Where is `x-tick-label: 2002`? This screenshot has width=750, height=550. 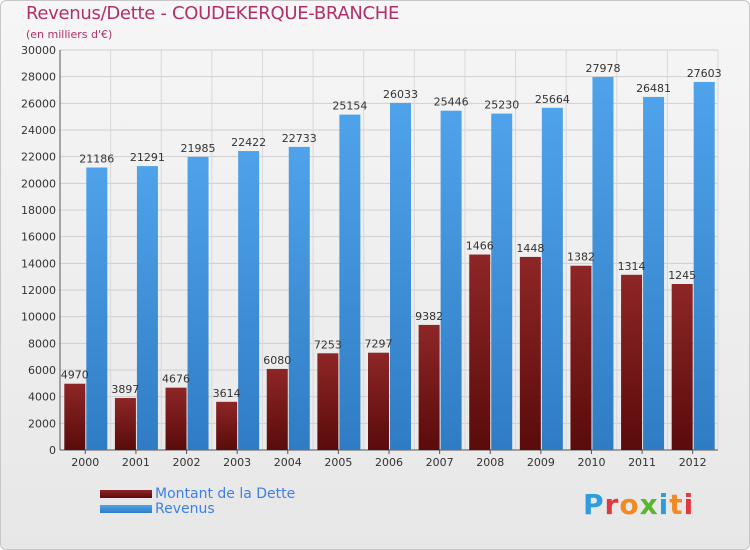
x-tick-label: 2002 is located at coordinates (187, 462).